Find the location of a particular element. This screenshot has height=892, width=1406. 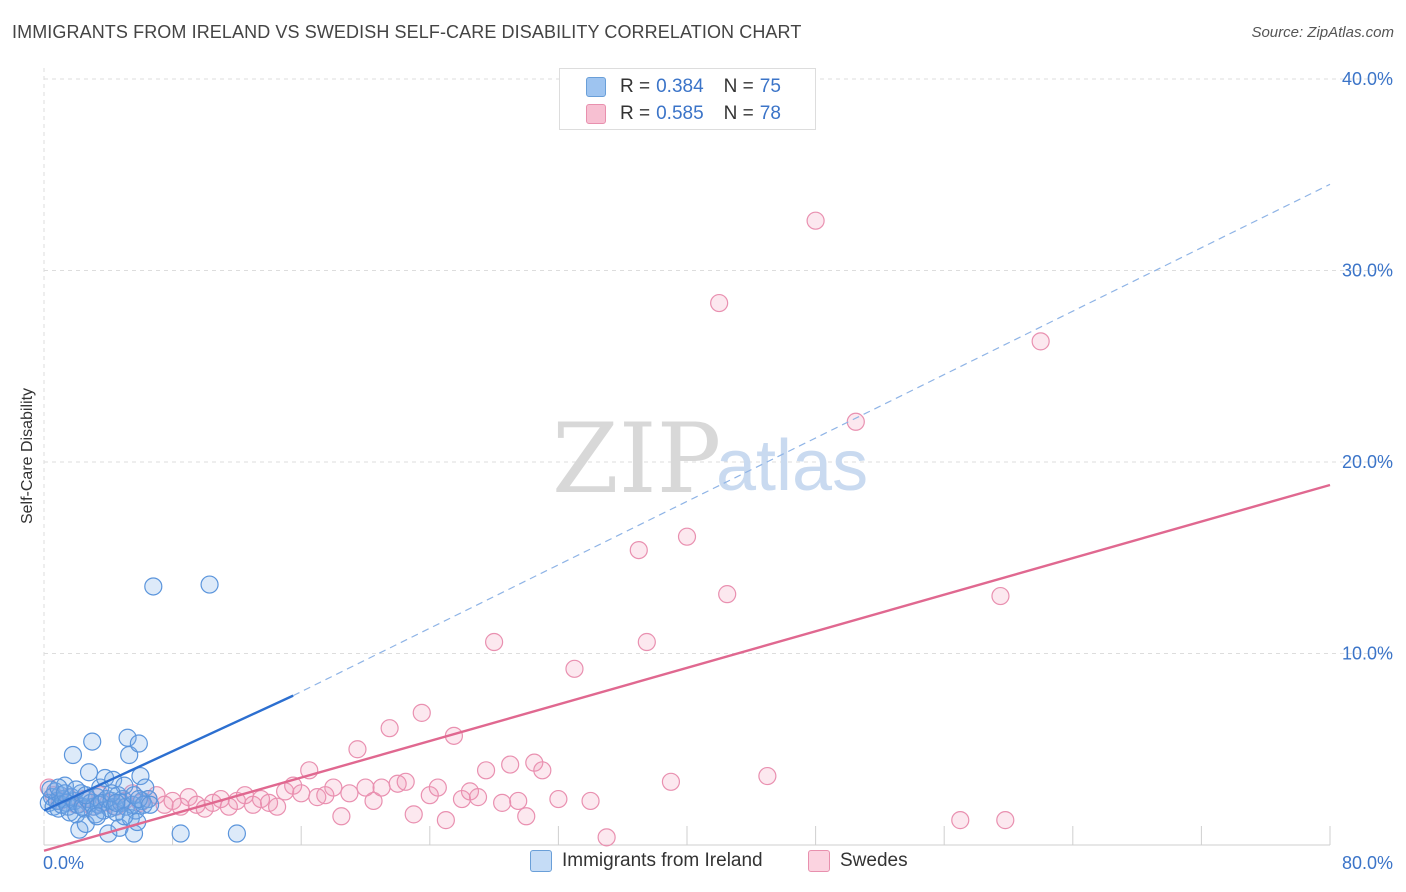

y-tick-label: 20.0% is located at coordinates (1367, 462).